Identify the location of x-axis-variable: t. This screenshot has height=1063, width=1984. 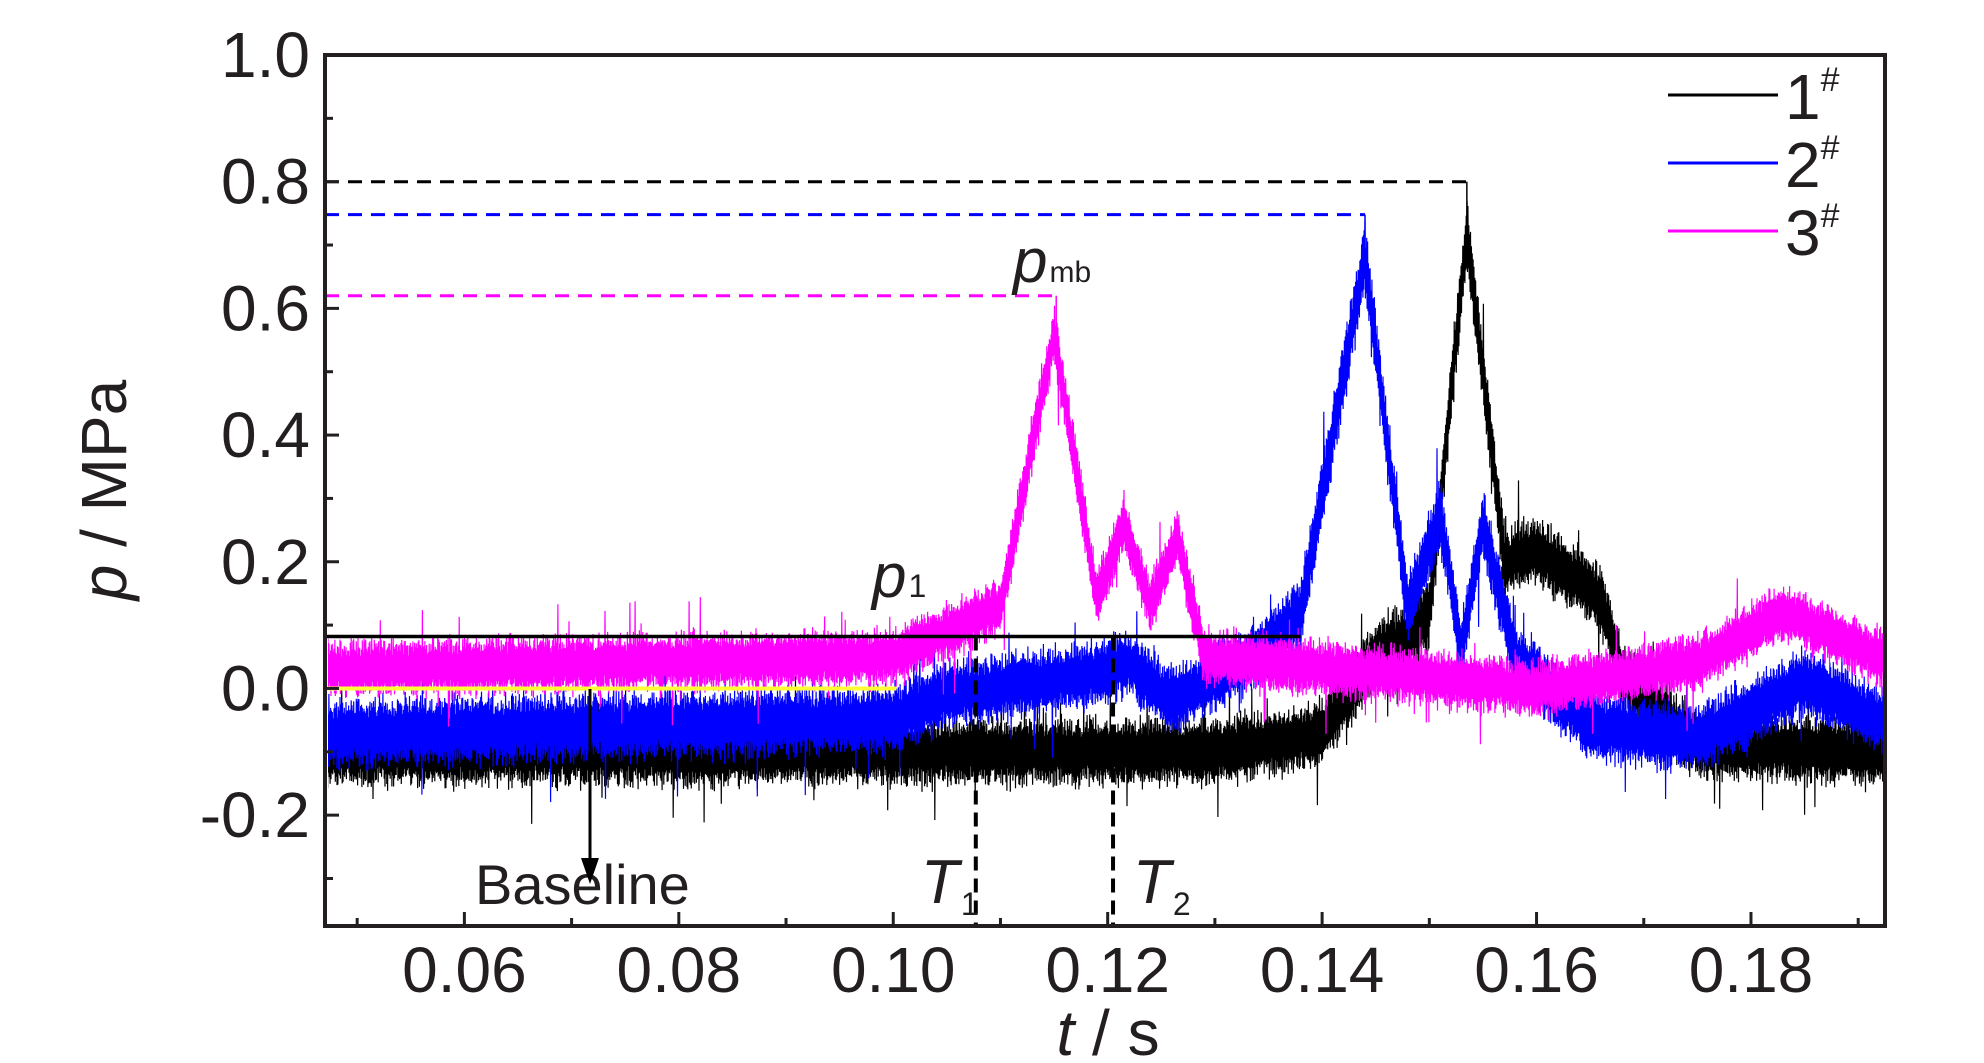
(1066, 1030).